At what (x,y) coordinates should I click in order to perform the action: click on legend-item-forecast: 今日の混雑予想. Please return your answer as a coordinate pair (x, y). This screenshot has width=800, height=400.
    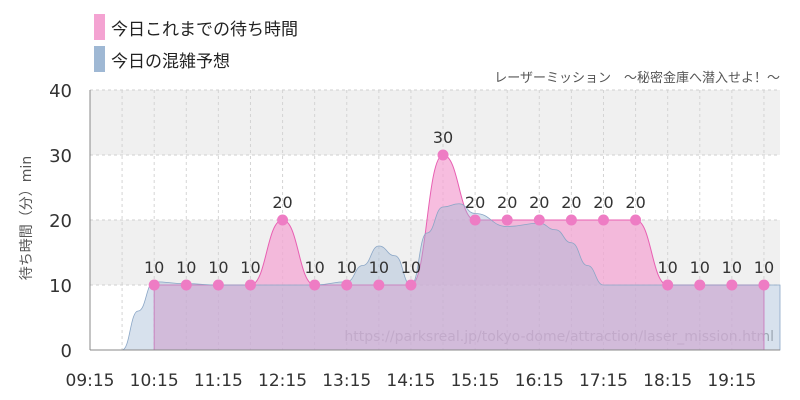
    Looking at the image, I should click on (162, 59).